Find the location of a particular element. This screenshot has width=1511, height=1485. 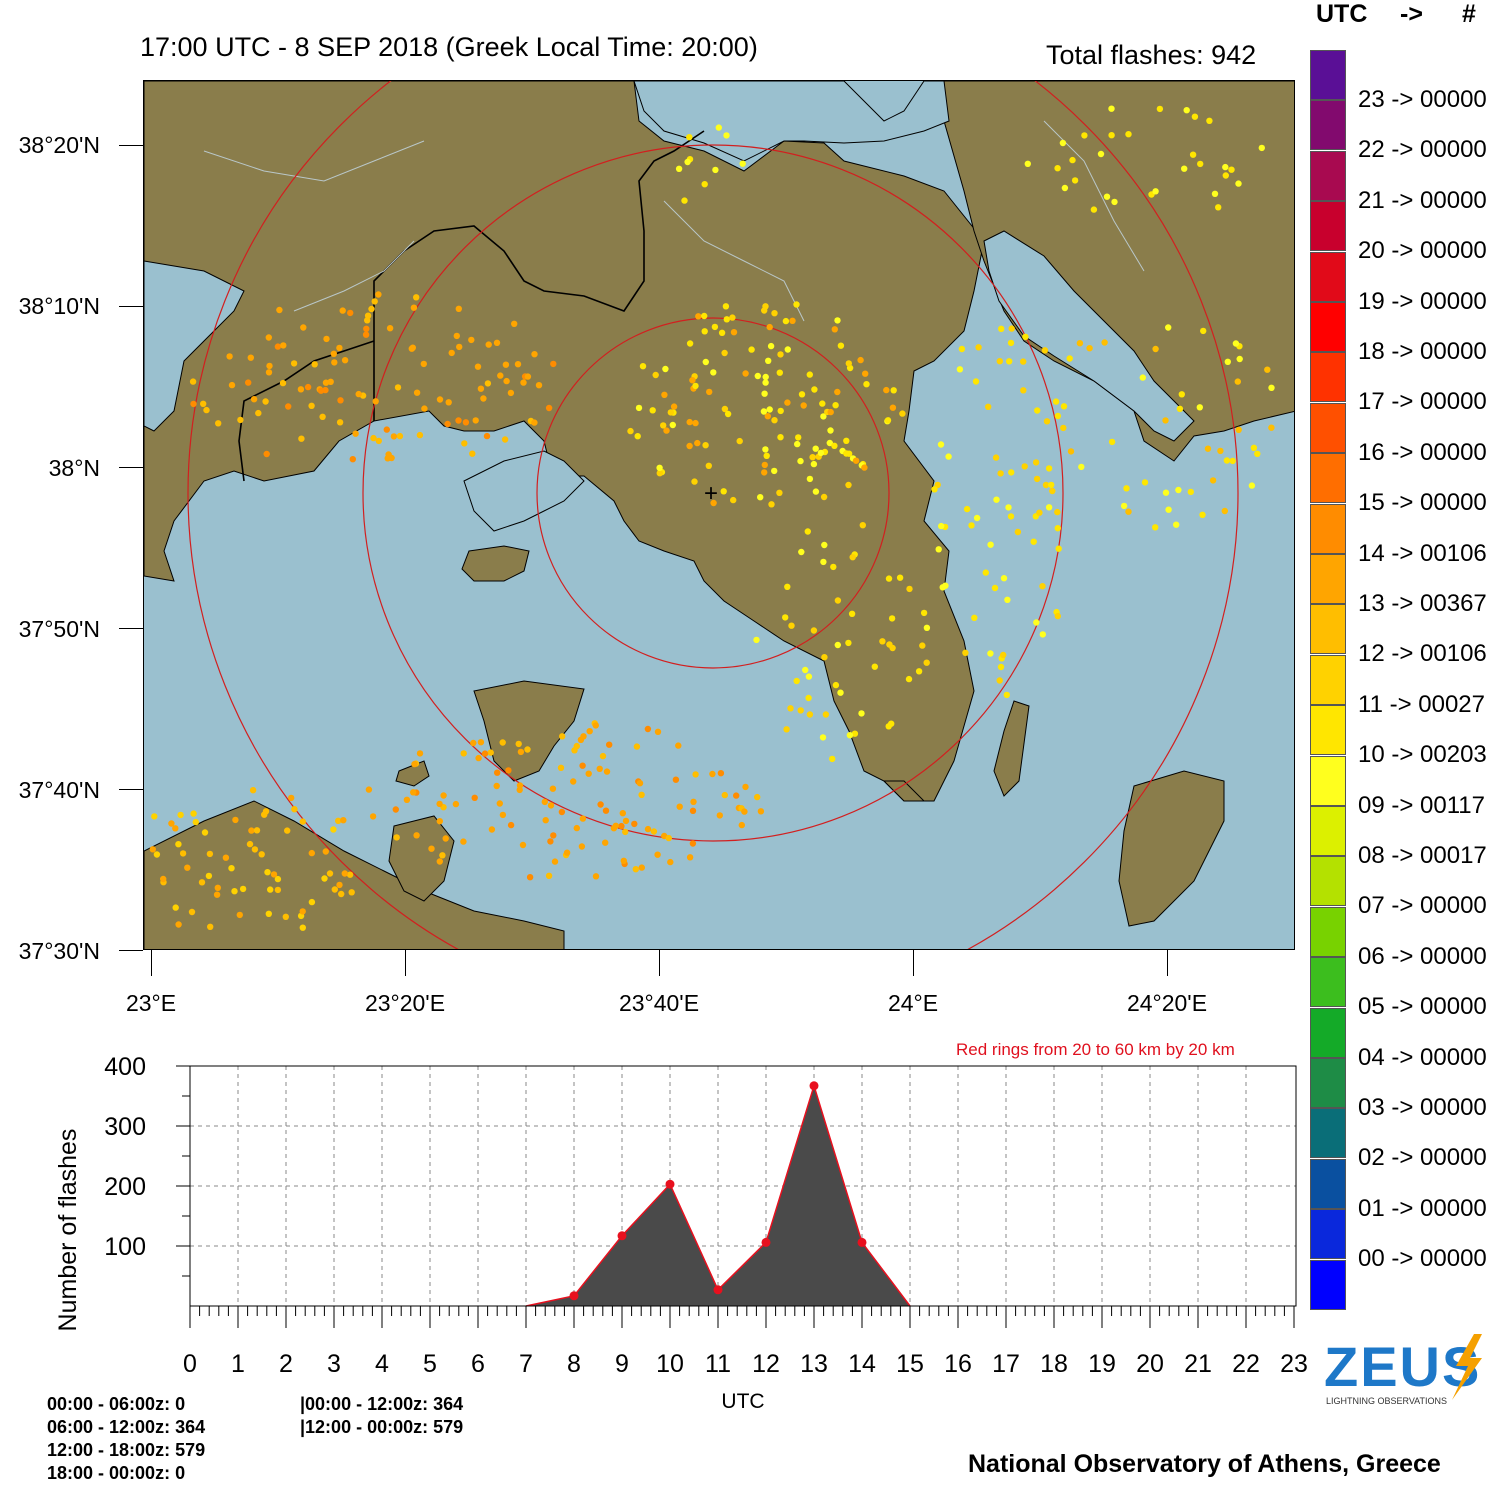

colorbar-label: 10 -> 00203 is located at coordinates (1422, 755).